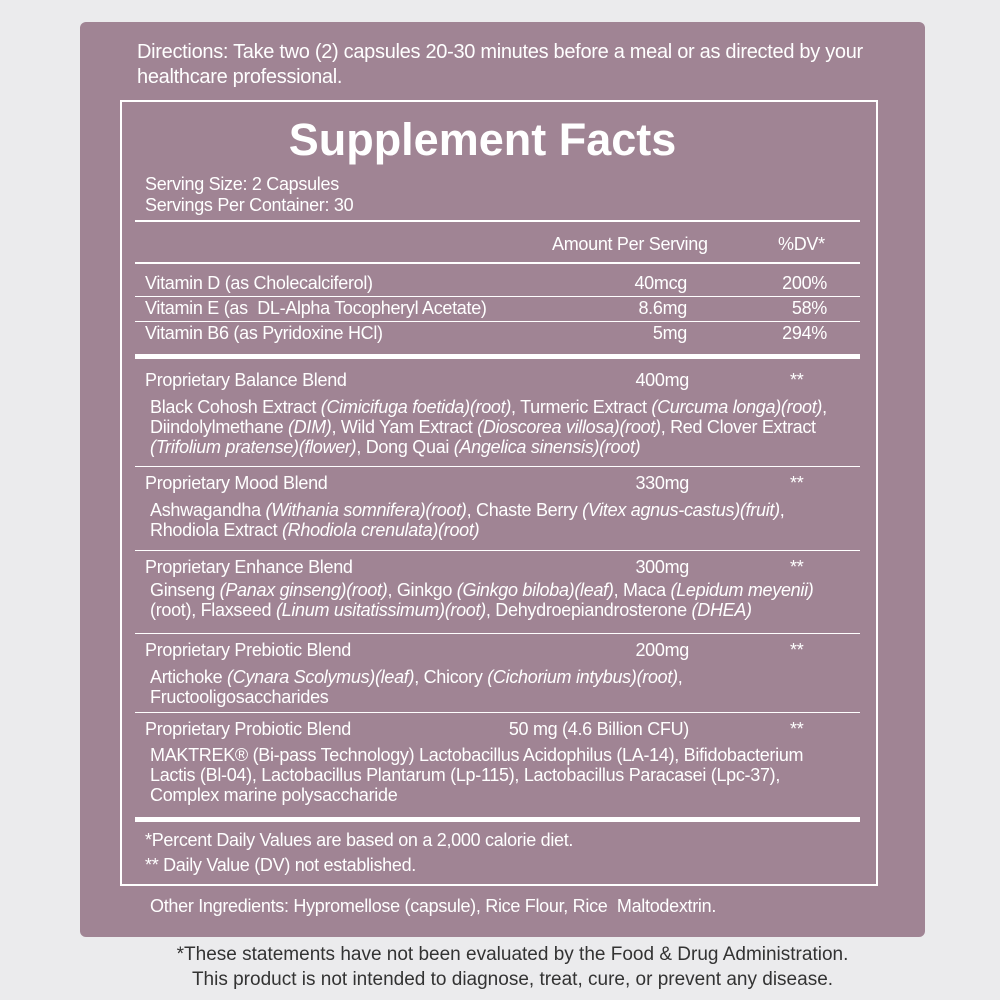 The width and height of the screenshot is (1000, 1000). Describe the element at coordinates (366, 510) in the screenshot. I see `description-segment: (Withania somnifera)(root)` at that location.